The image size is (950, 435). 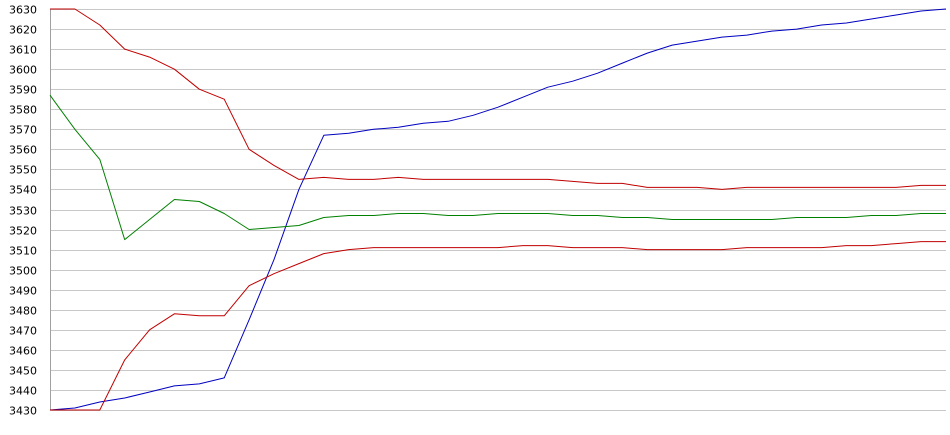 I want to click on y-tick-label: 3620, so click(x=23, y=30).